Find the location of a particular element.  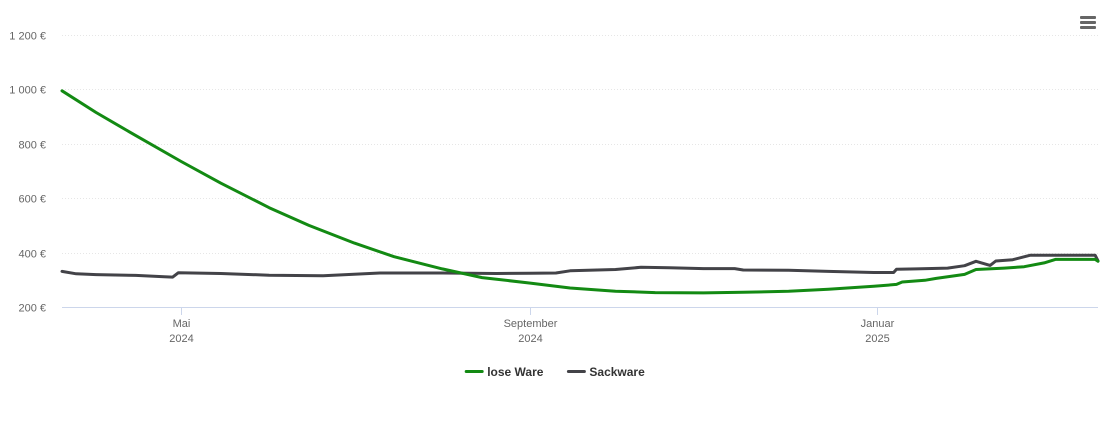

y-tick-label: 800 € is located at coordinates (32, 146).